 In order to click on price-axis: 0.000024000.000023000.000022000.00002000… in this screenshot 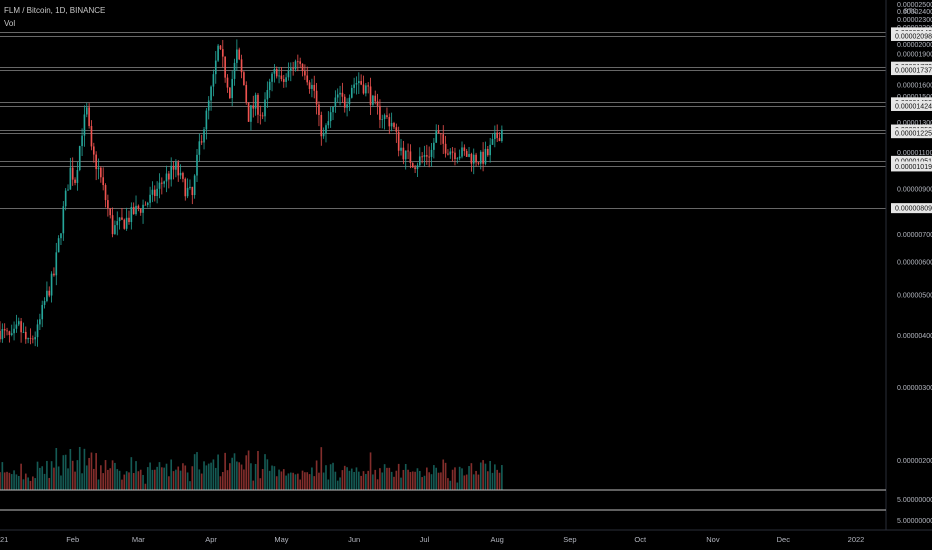, I will do `click(914, 237)`.